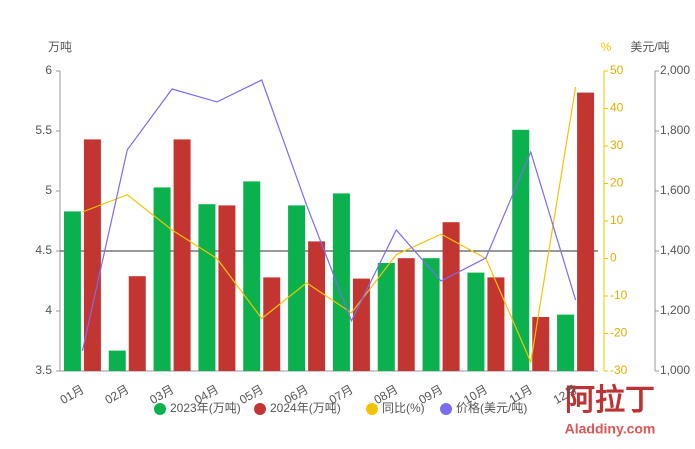 This screenshot has height=449, width=695. Describe the element at coordinates (48, 190) in the screenshot. I see `y-tick-label: 5` at that location.